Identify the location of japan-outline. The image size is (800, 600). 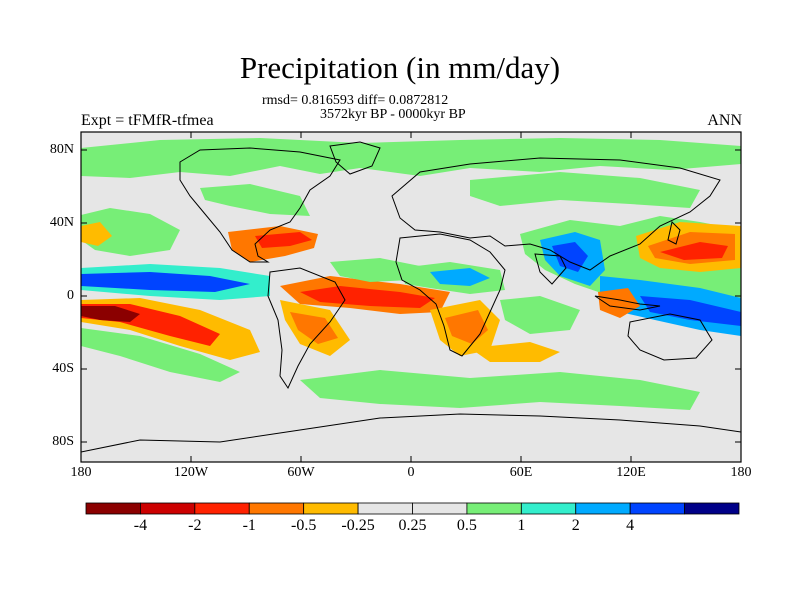
(674, 233).